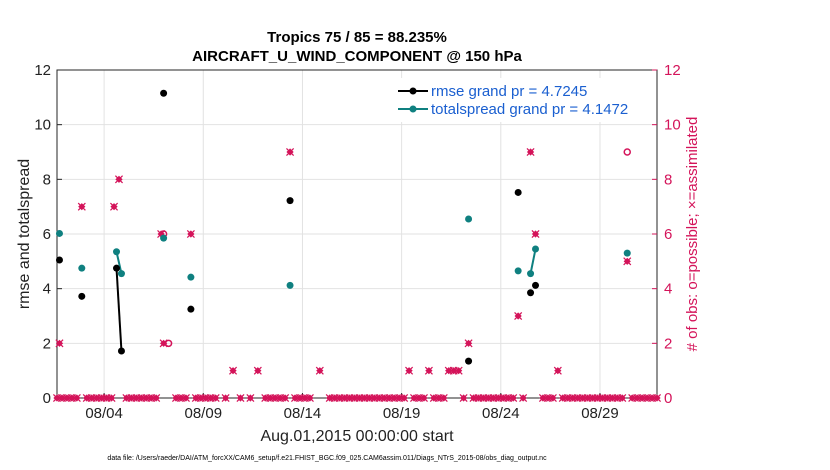 The image size is (830, 470). I want to click on rmse-line-segment, so click(119, 310).